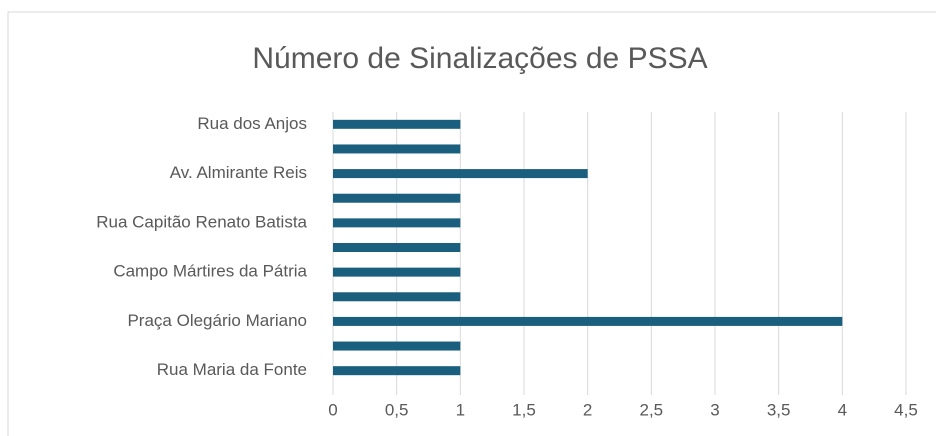 This screenshot has height=436, width=936. I want to click on x-tick-label: 2, so click(587, 409).